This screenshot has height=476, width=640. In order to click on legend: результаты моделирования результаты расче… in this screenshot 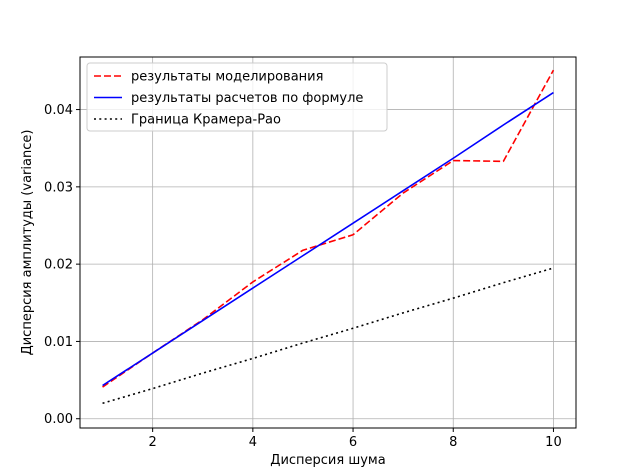, I will do `click(237, 97)`.